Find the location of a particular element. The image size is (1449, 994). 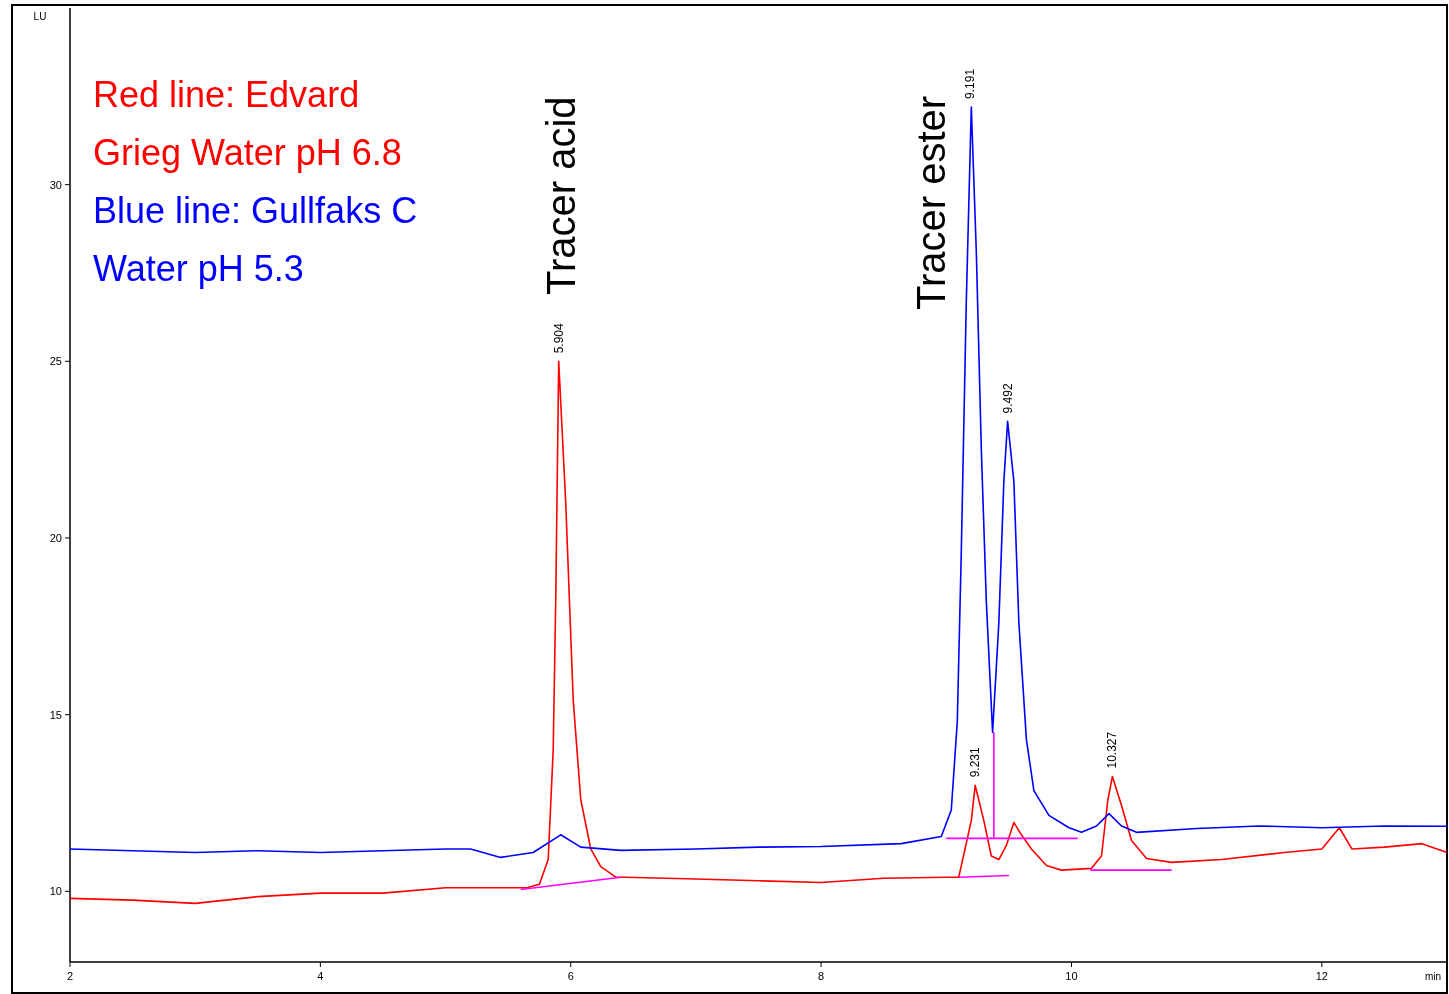

x-tick-label: 8 is located at coordinates (821, 976).